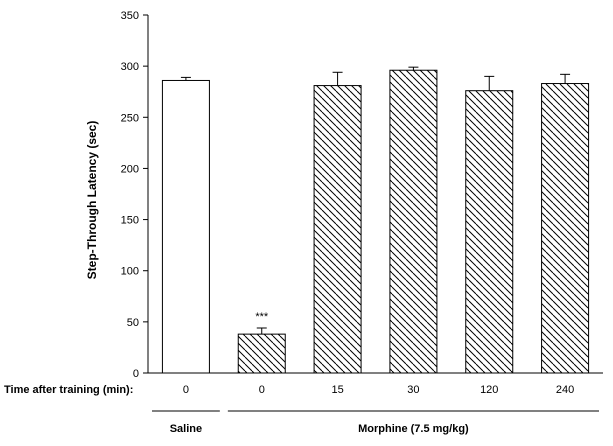  What do you see at coordinates (68, 390) in the screenshot?
I see `x-axis-title: Time after training (min):` at bounding box center [68, 390].